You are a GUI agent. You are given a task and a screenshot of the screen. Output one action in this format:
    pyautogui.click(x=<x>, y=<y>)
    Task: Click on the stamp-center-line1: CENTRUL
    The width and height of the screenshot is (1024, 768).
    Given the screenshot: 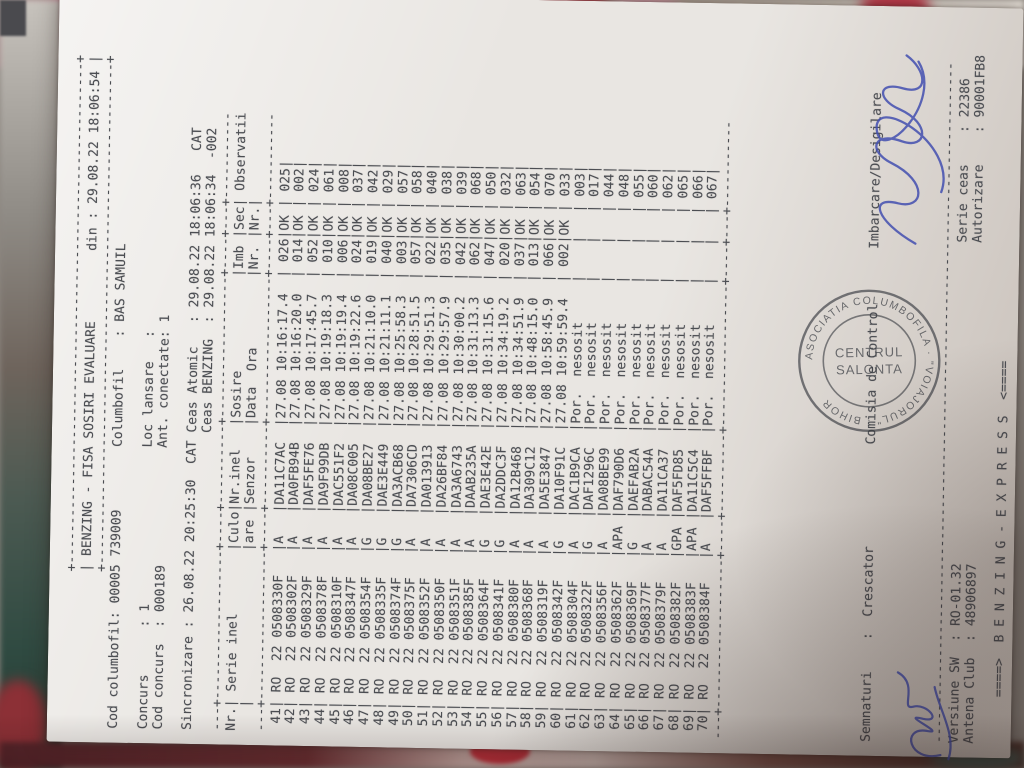 What is the action you would take?
    pyautogui.click(x=869, y=352)
    